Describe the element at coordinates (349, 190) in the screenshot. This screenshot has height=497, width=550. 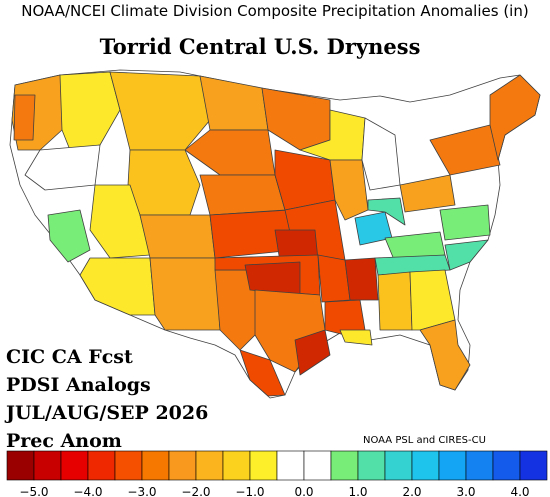
I see `region-illinois` at that location.